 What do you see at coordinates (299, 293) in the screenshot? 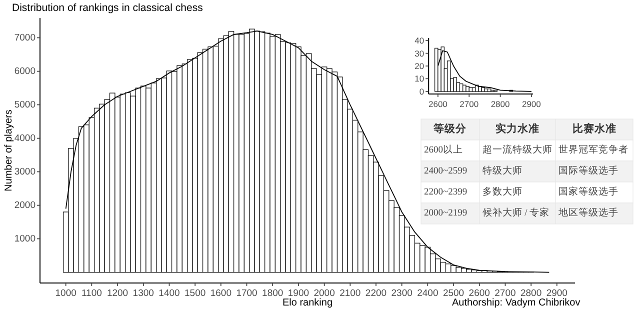
I see `x-tick-label: 1900` at bounding box center [299, 293].